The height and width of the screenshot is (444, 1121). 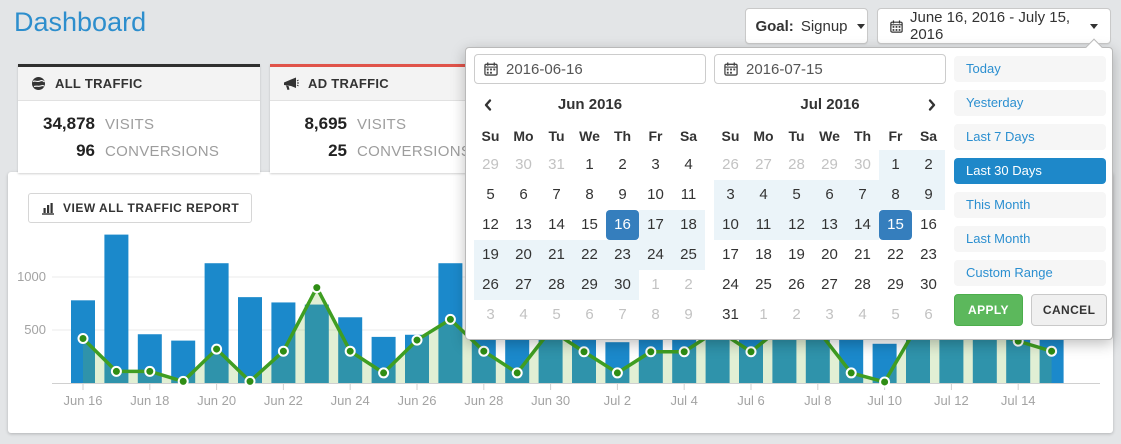 I want to click on start-date-input, so click(x=591, y=69).